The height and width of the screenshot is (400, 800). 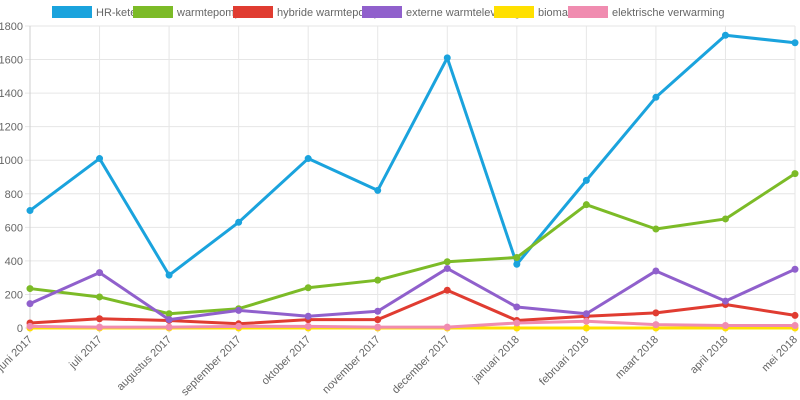 What do you see at coordinates (85, 353) in the screenshot?
I see `x-tick-label: juli 2017` at bounding box center [85, 353].